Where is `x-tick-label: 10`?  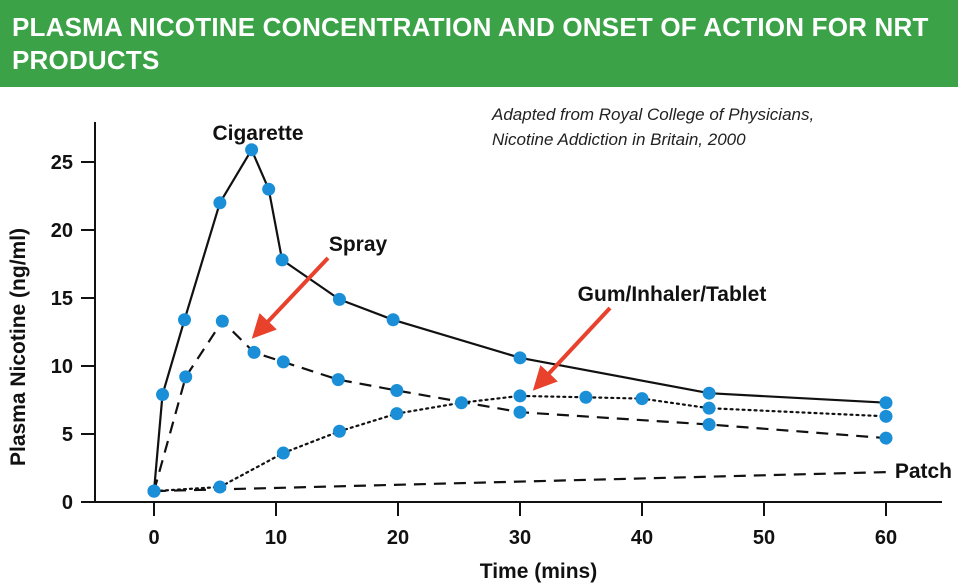
x-tick-label: 10 is located at coordinates (276, 538).